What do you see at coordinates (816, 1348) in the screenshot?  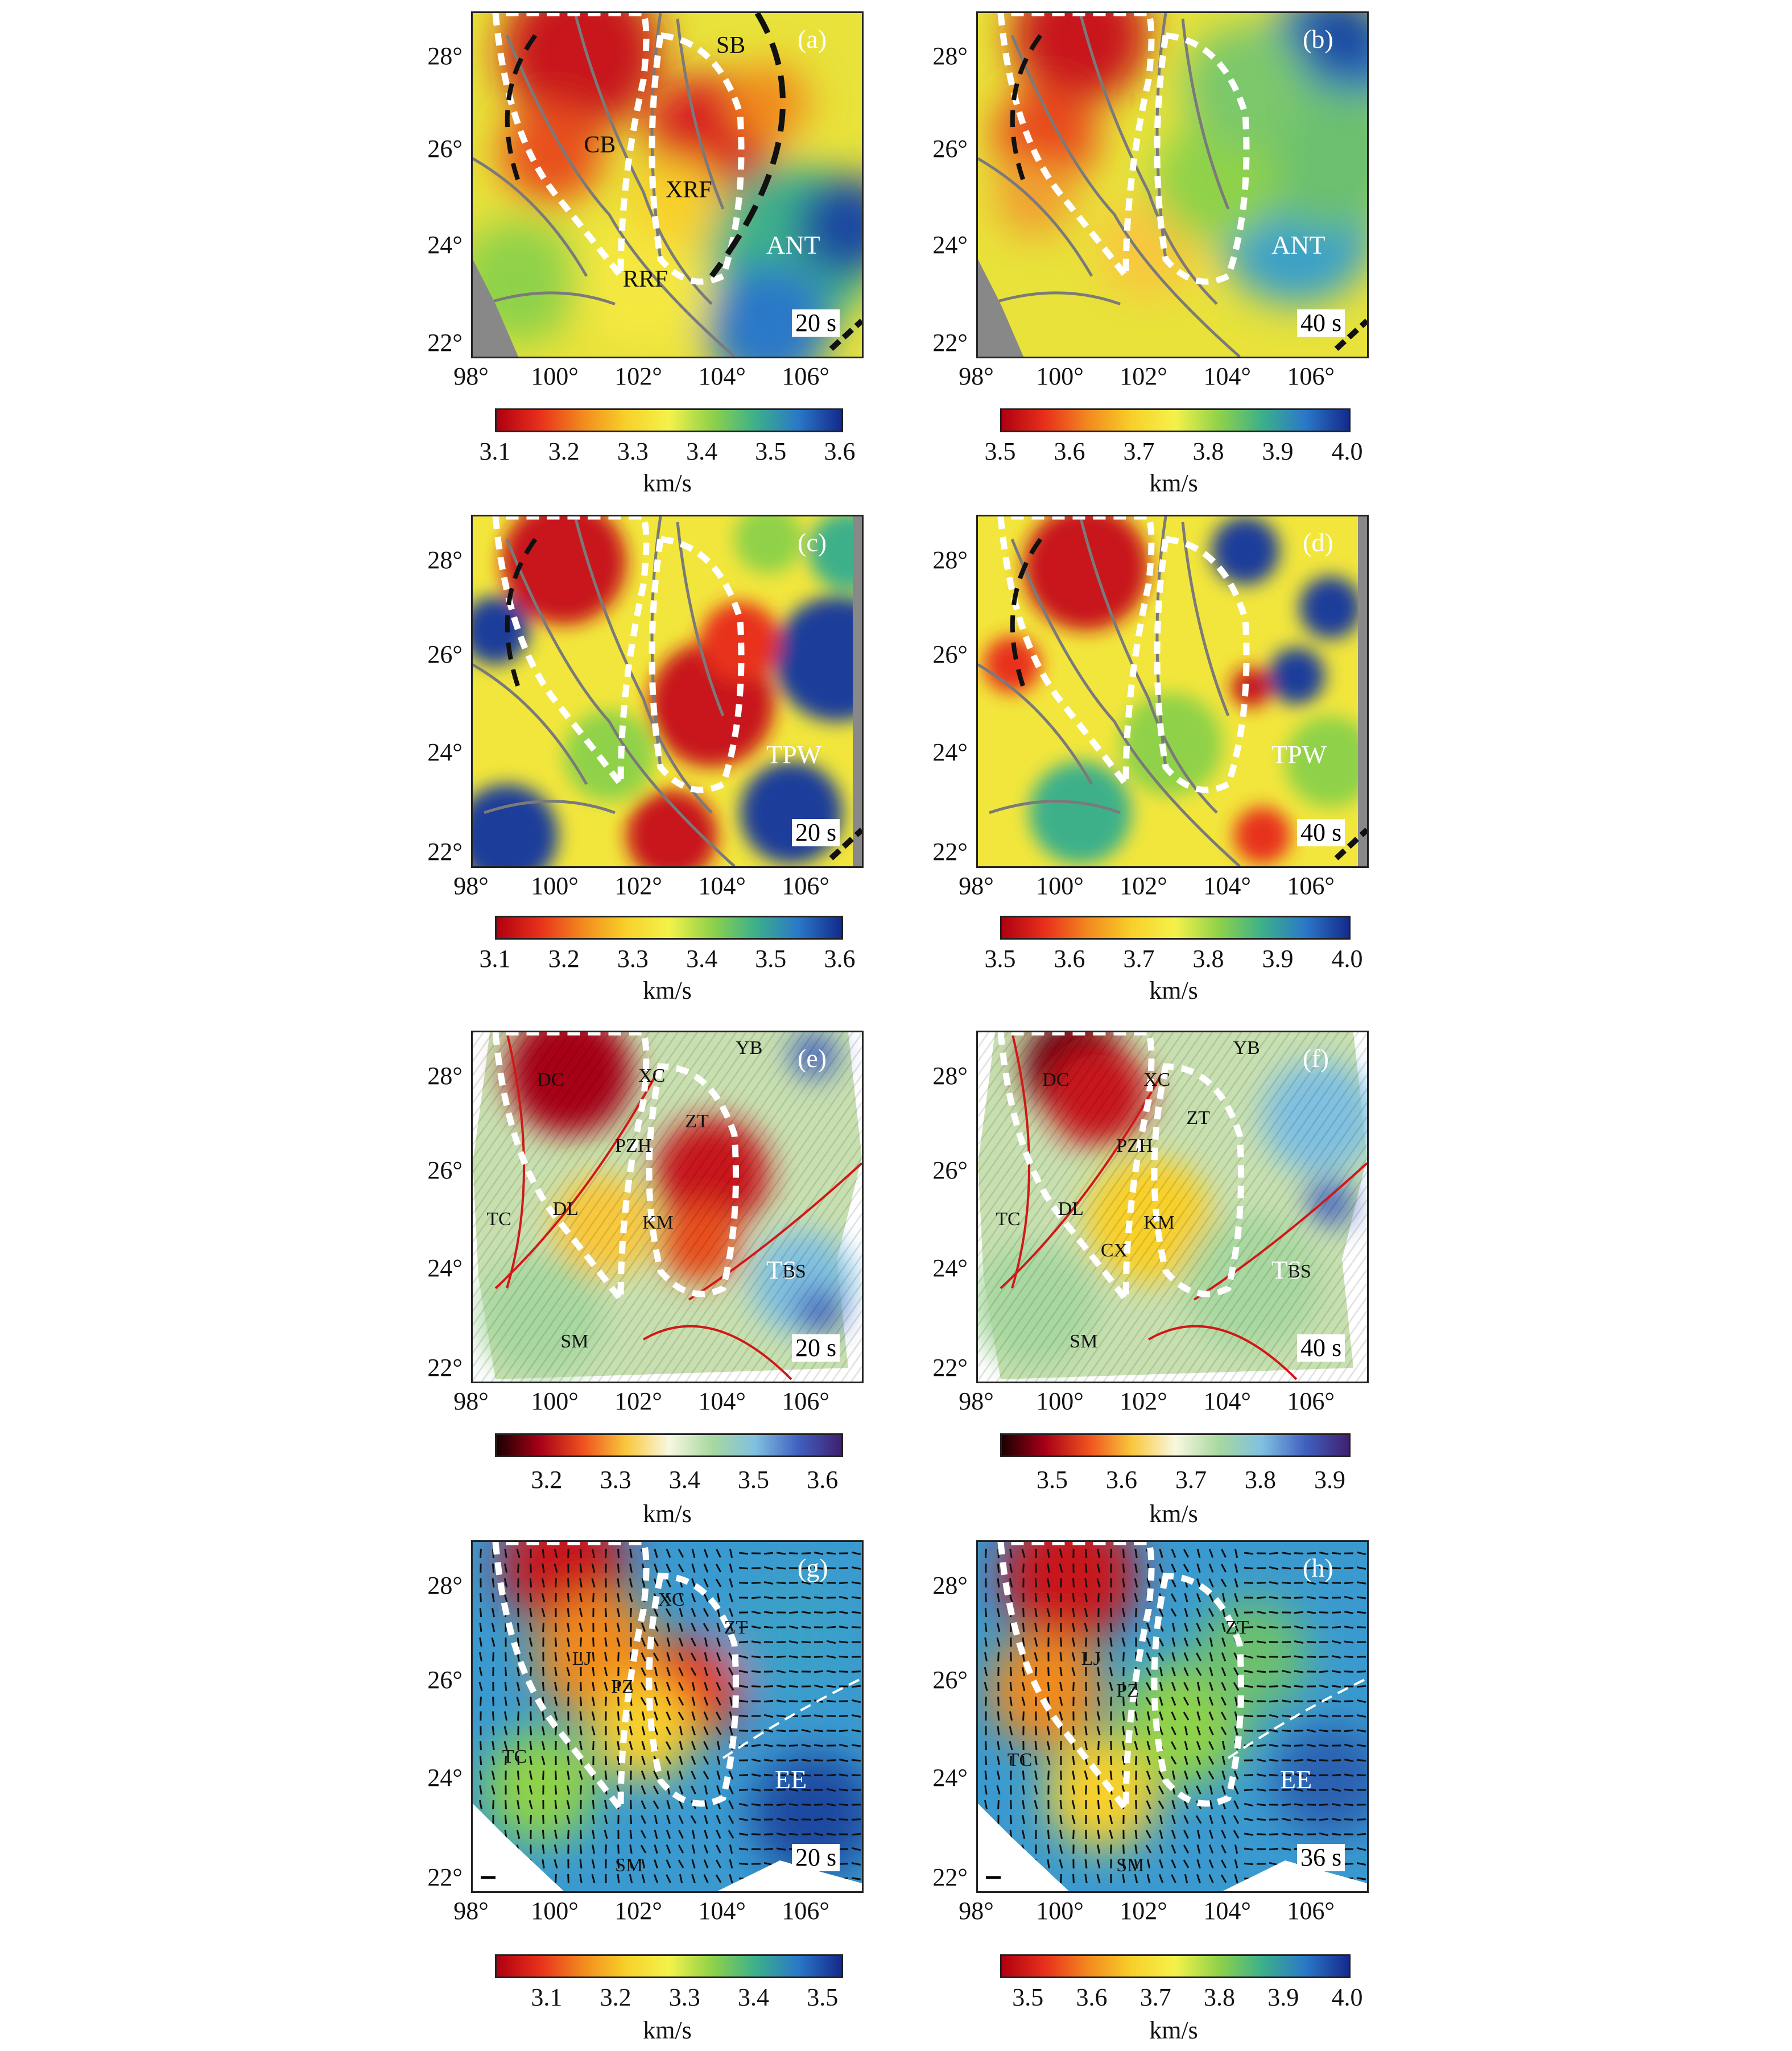 I see `panel-e-period: 20 s` at bounding box center [816, 1348].